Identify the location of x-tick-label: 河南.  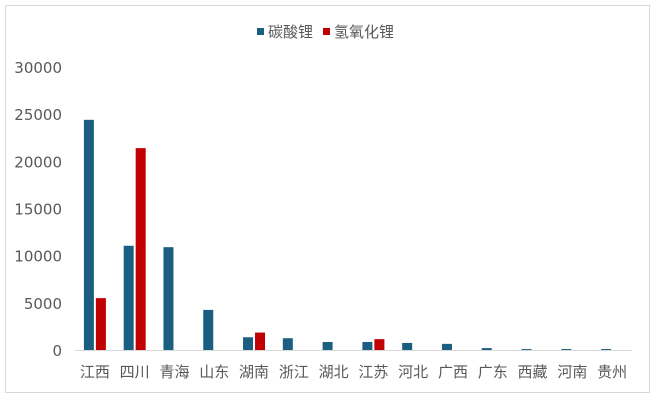
(572, 372).